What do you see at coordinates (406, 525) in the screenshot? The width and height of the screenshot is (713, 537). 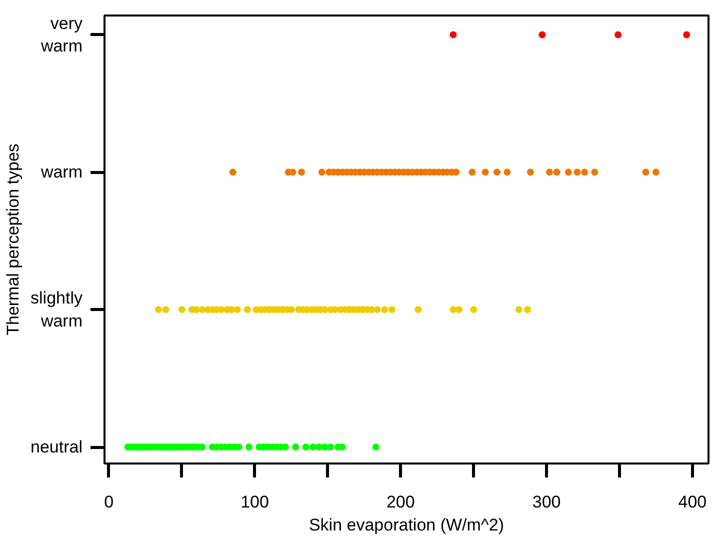 I see `x-axis-title: Skin evaporation (W/m^2)` at bounding box center [406, 525].